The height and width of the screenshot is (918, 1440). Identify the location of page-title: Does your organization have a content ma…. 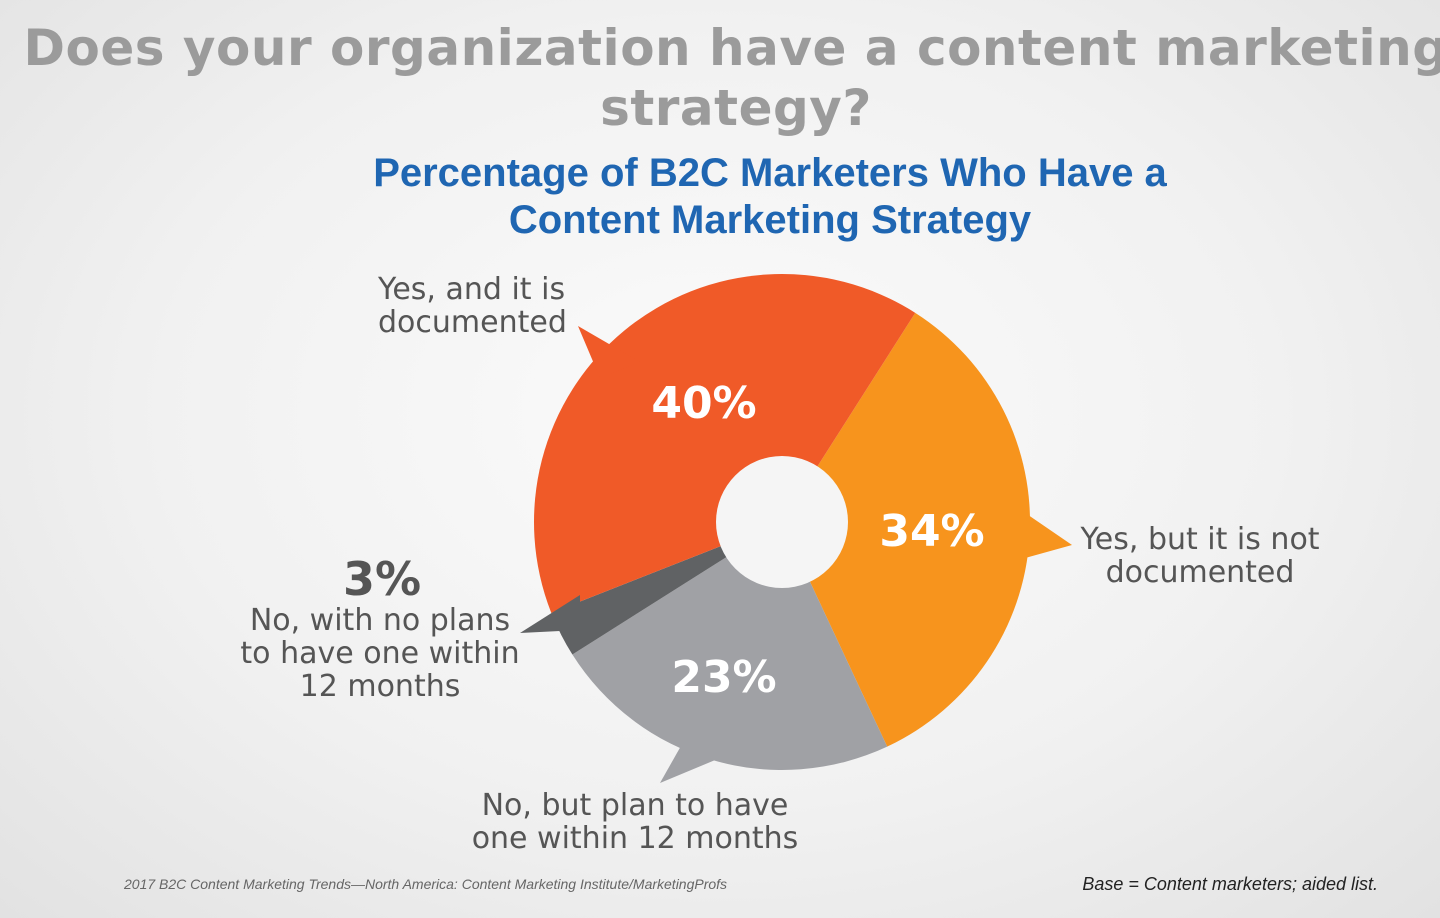
(731, 78).